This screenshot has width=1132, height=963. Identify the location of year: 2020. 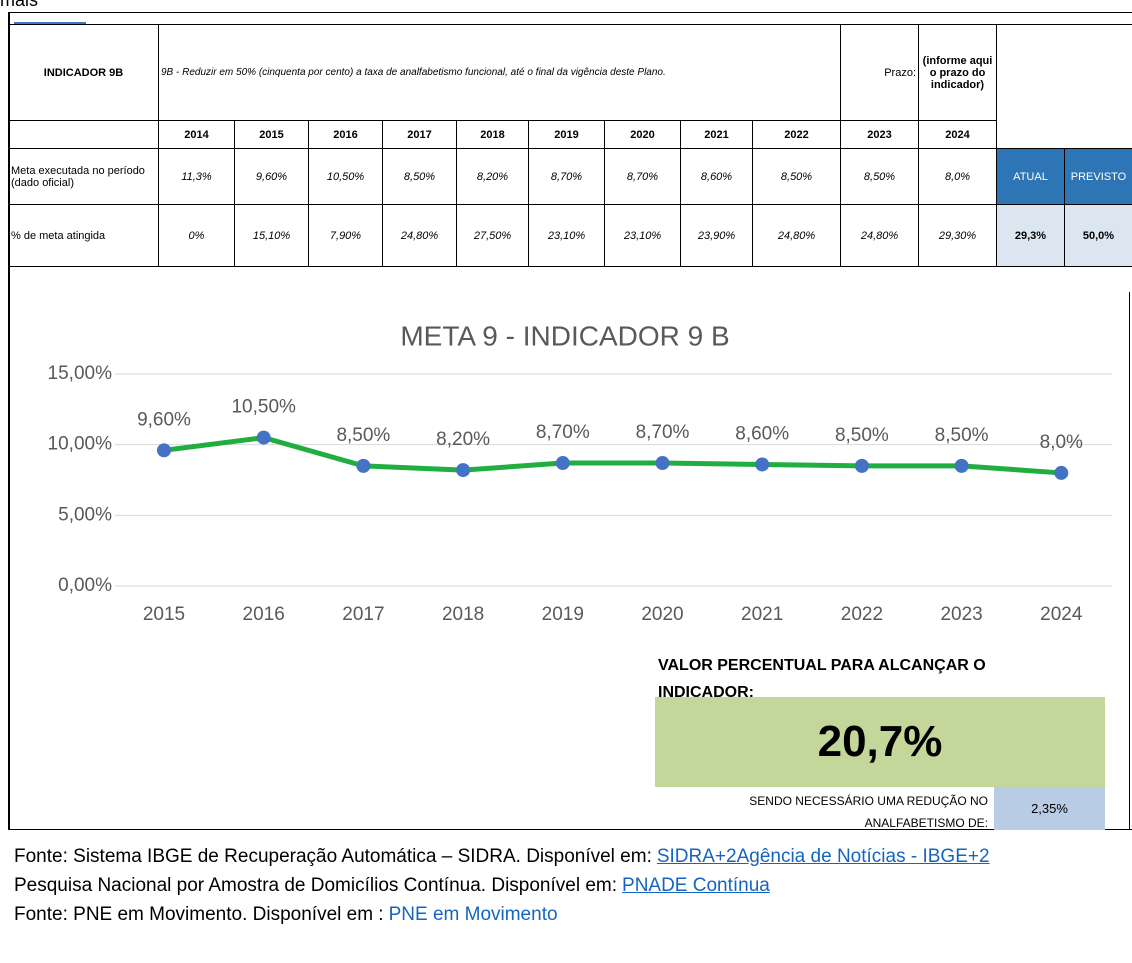
(642, 134).